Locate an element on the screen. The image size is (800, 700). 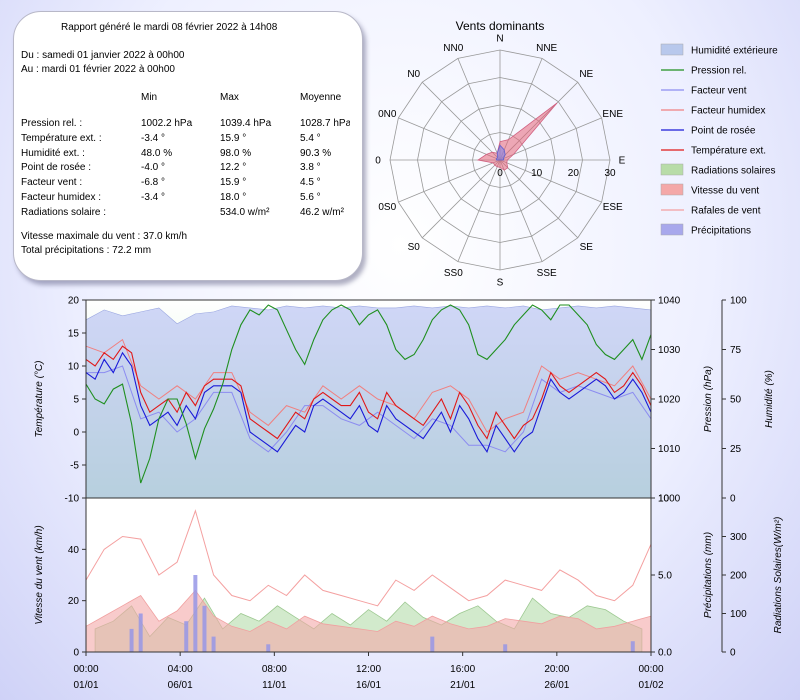
stat-max: 1039.4 hPa is located at coordinates (246, 123).